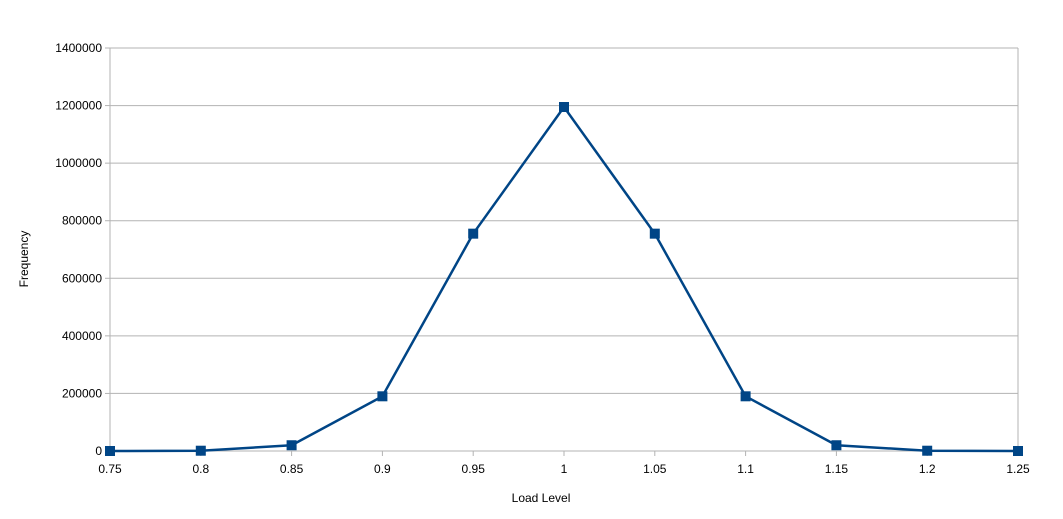 This screenshot has height=519, width=1063. Describe the element at coordinates (78, 106) in the screenshot. I see `y-tick-label: 1200000` at that location.